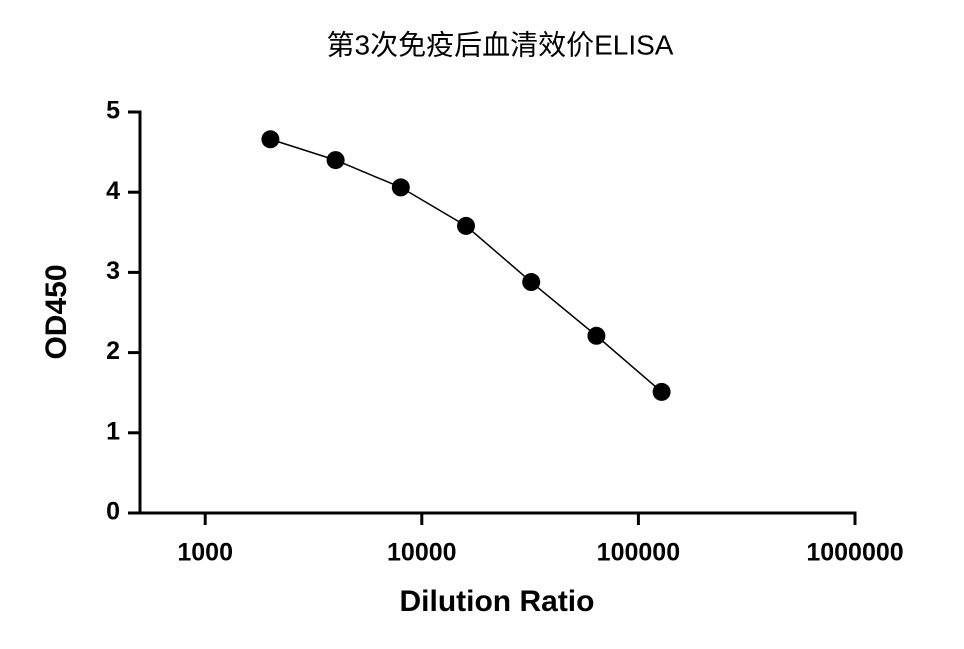  I want to click on x-tick-label: 1000, so click(205, 553).